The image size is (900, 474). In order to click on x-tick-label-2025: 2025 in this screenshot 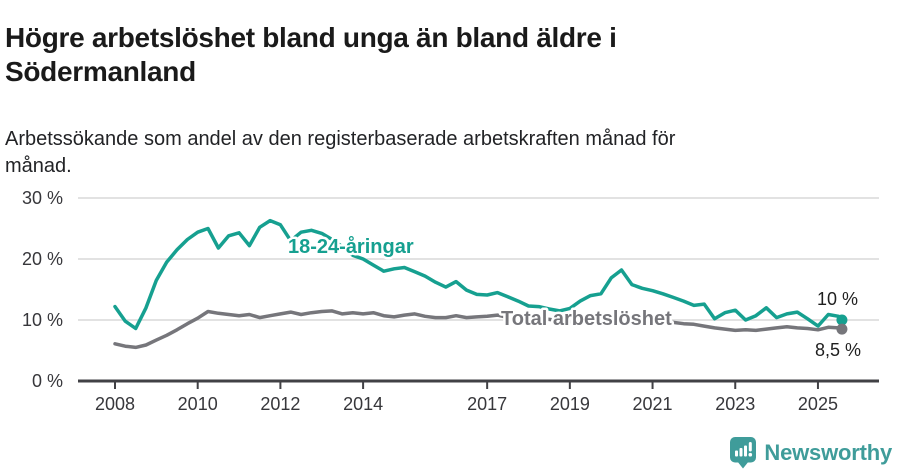, I will do `click(818, 404)`.